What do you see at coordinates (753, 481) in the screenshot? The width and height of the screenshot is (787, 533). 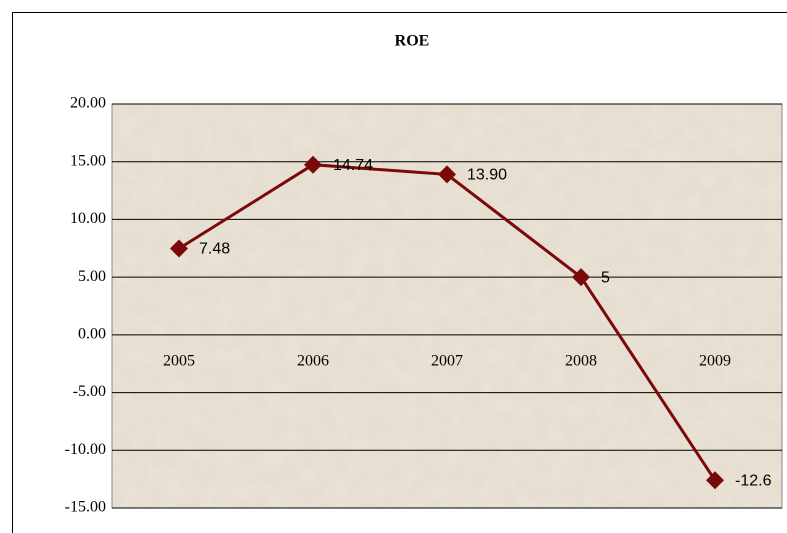 I see `data-label: -12.6` at bounding box center [753, 481].